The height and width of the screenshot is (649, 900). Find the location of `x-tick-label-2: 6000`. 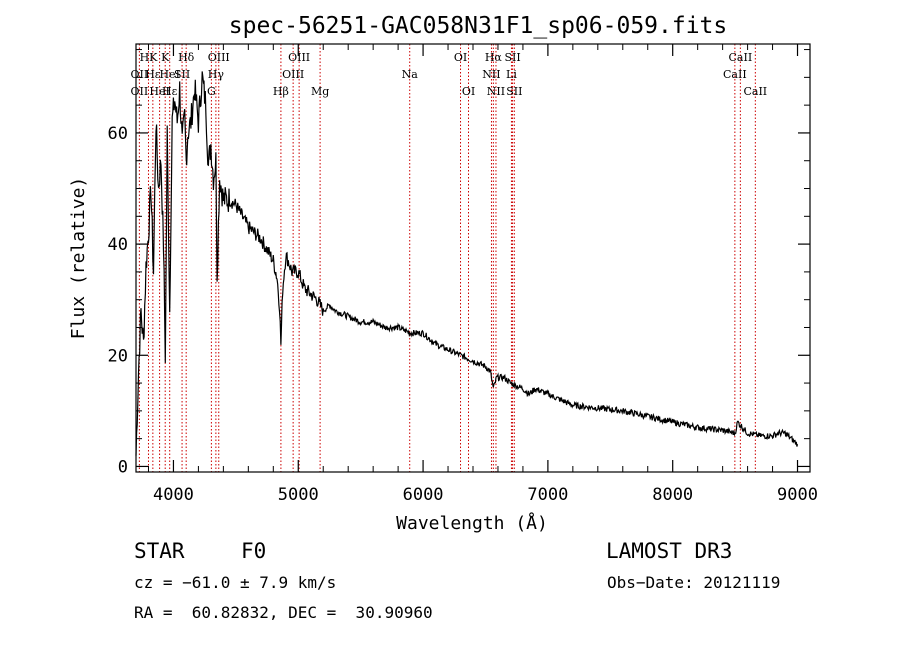

x-tick-label-2: 6000 is located at coordinates (423, 495).